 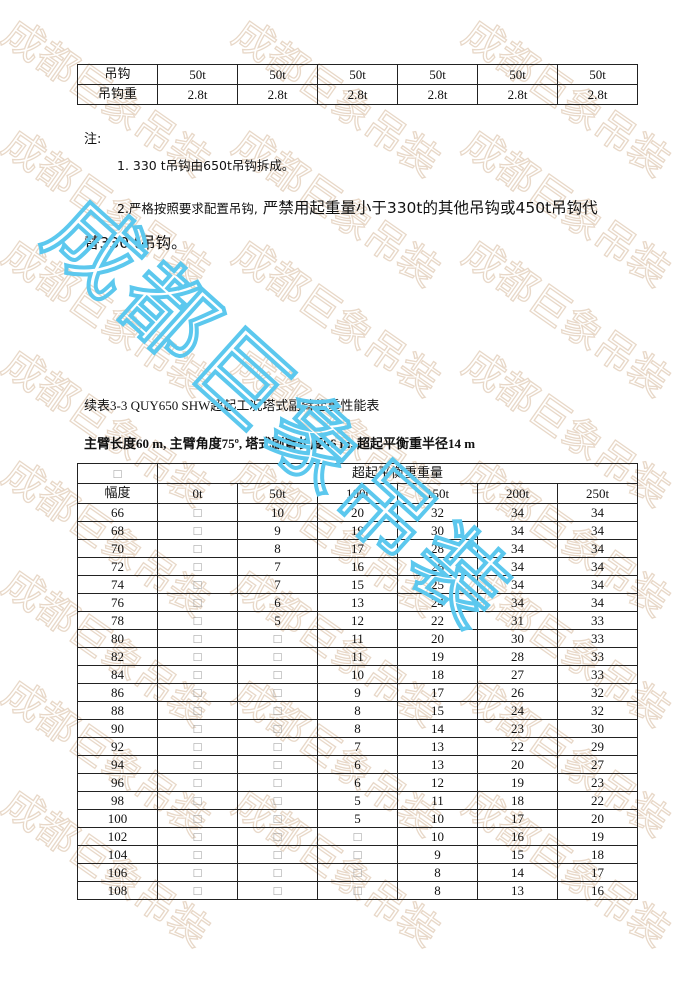 What do you see at coordinates (117, 818) in the screenshot?
I see `radius-cell: 100` at bounding box center [117, 818].